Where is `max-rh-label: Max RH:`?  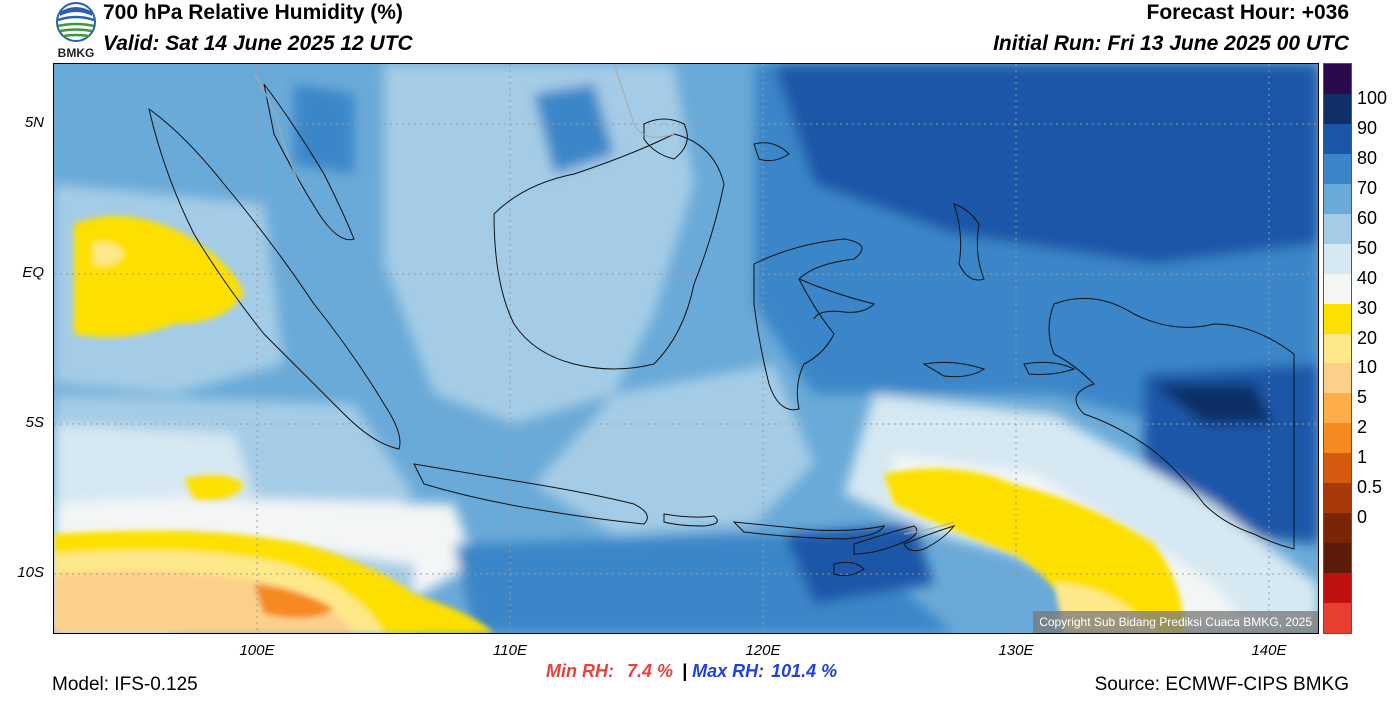 max-rh-label: Max RH: is located at coordinates (728, 671).